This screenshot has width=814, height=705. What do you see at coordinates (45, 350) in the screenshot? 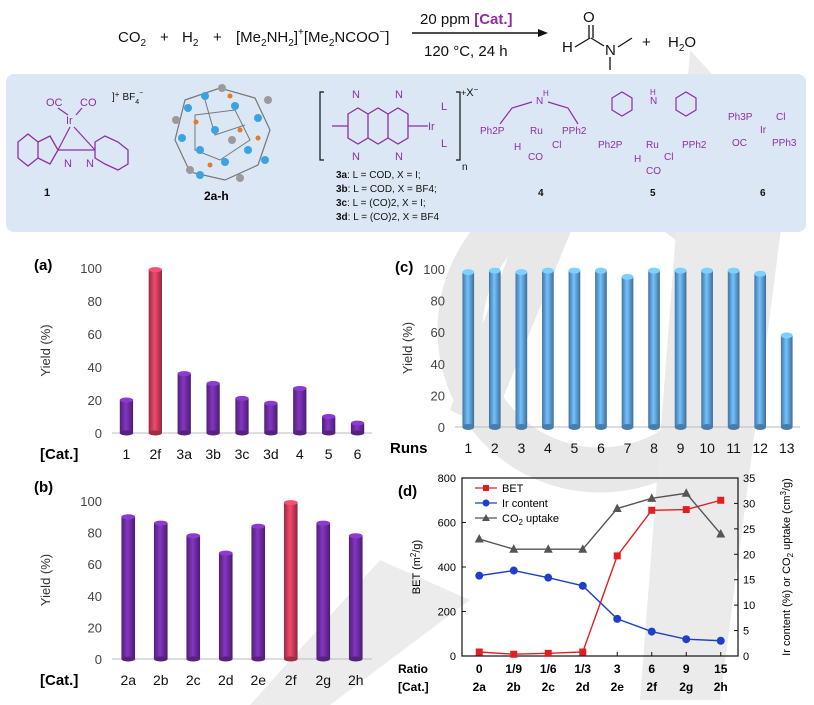
I see `y-axis-label: Yield (%)` at bounding box center [45, 350].